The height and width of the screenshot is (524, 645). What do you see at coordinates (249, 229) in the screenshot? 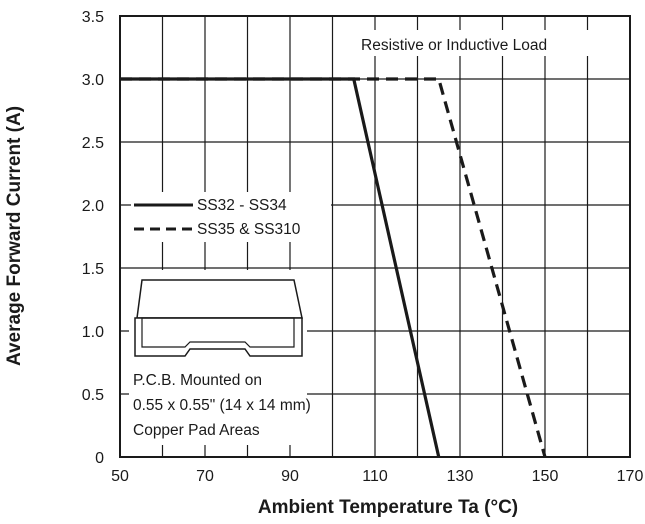
I see `legend-label-ss35: SS35 & SS310` at bounding box center [249, 229].